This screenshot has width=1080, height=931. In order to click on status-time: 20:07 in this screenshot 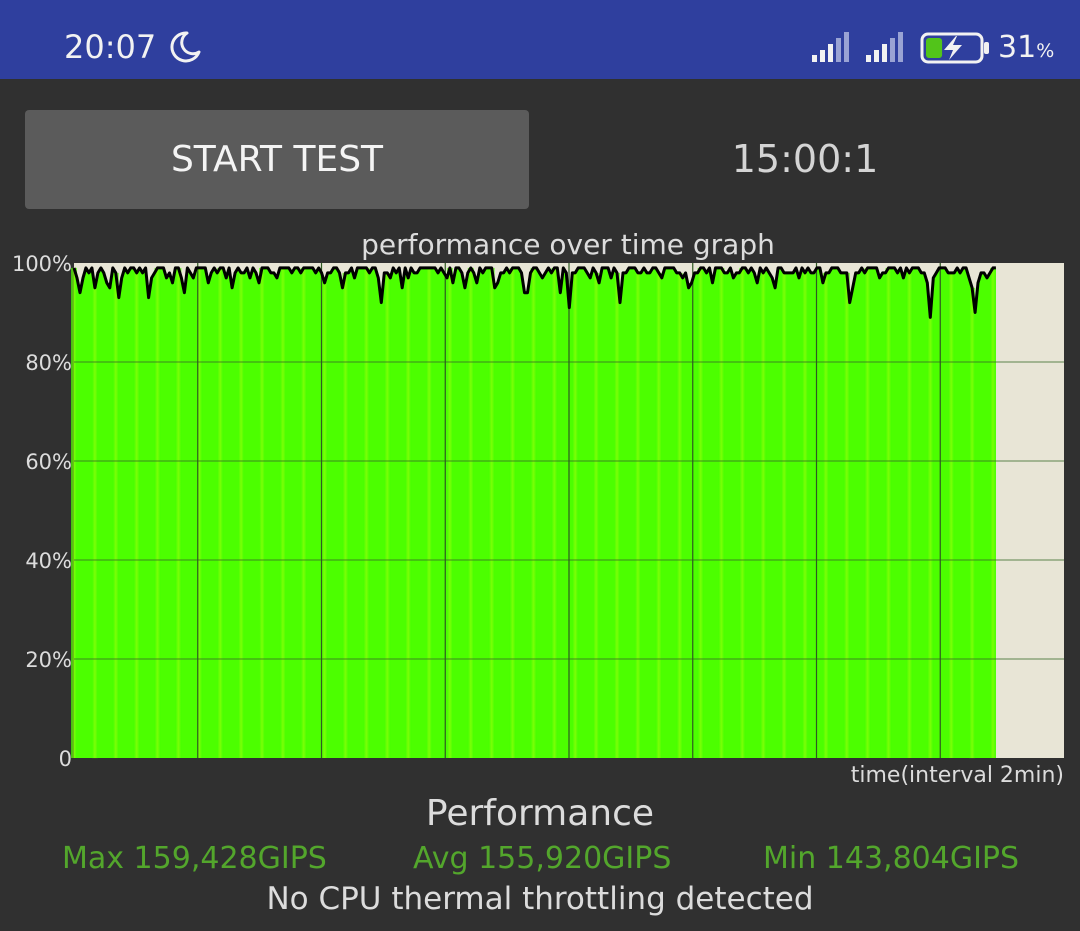, I will do `click(110, 47)`.